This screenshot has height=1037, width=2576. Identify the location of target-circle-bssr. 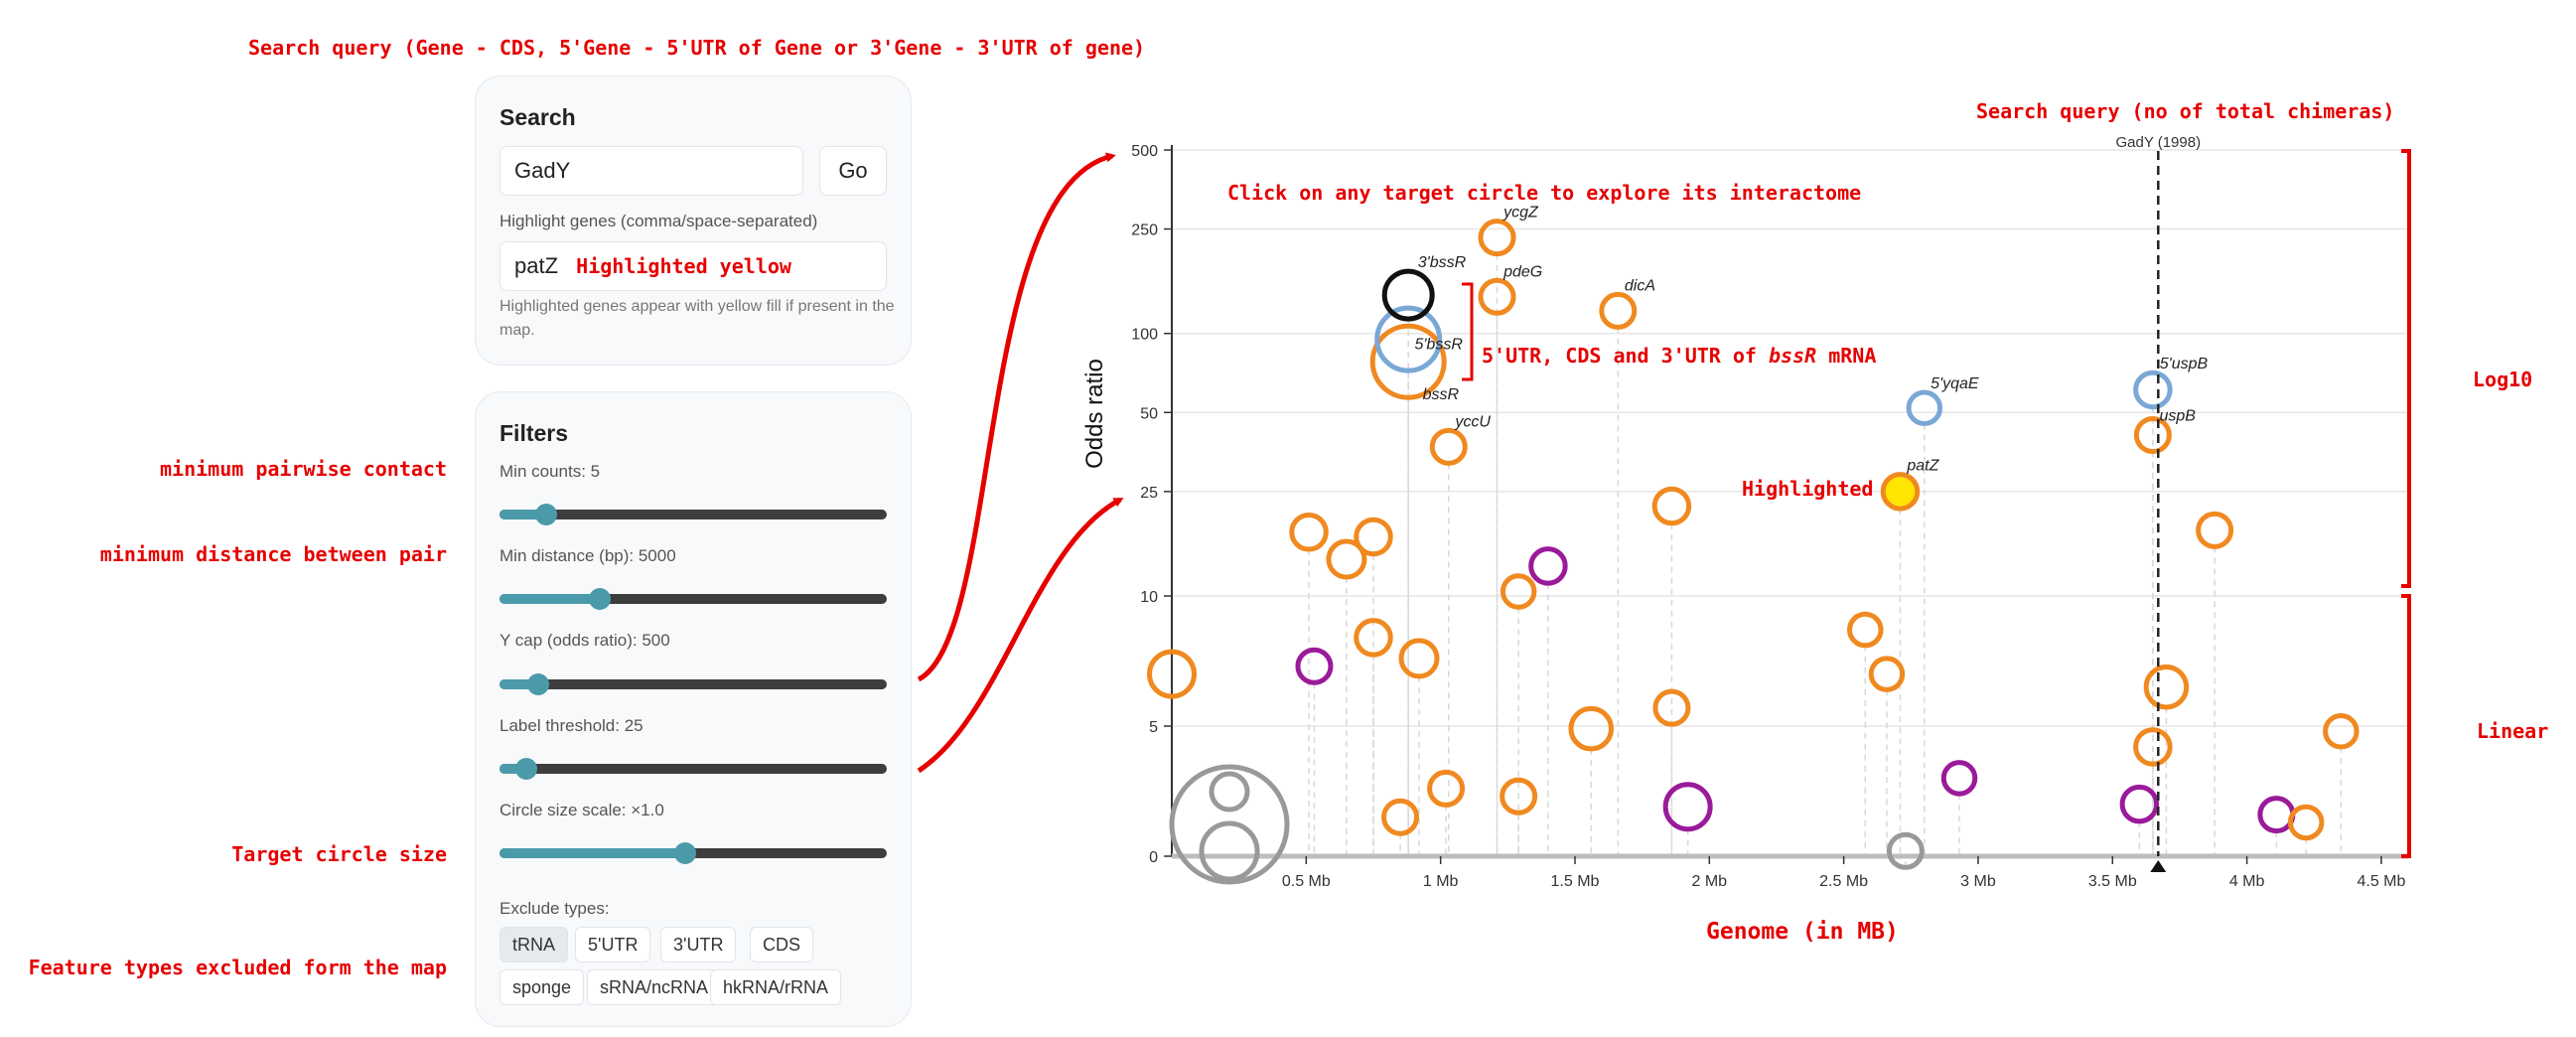
(1408, 362).